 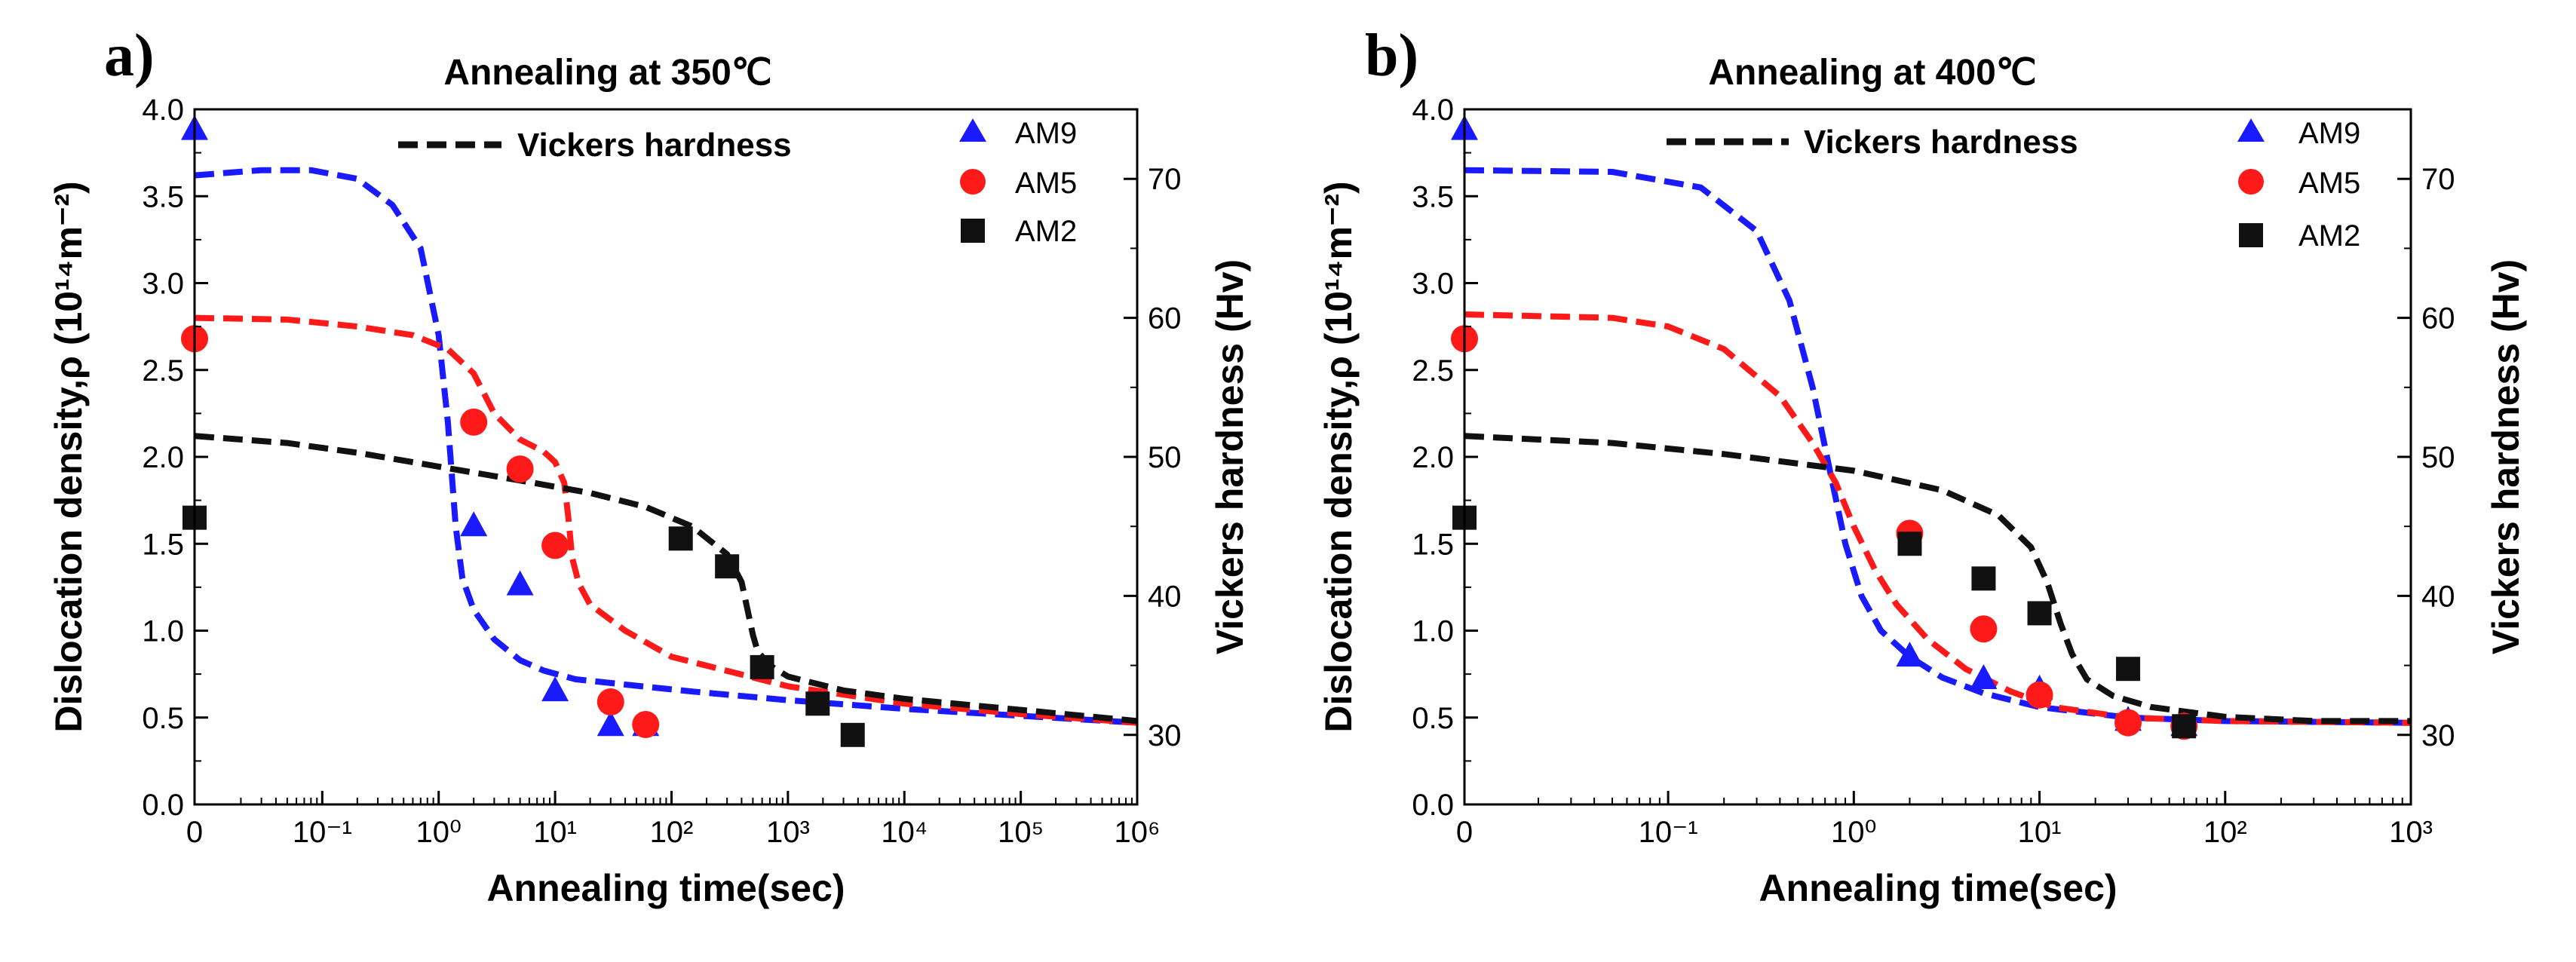 I want to click on panel-b-letter: b), so click(x=1391, y=56).